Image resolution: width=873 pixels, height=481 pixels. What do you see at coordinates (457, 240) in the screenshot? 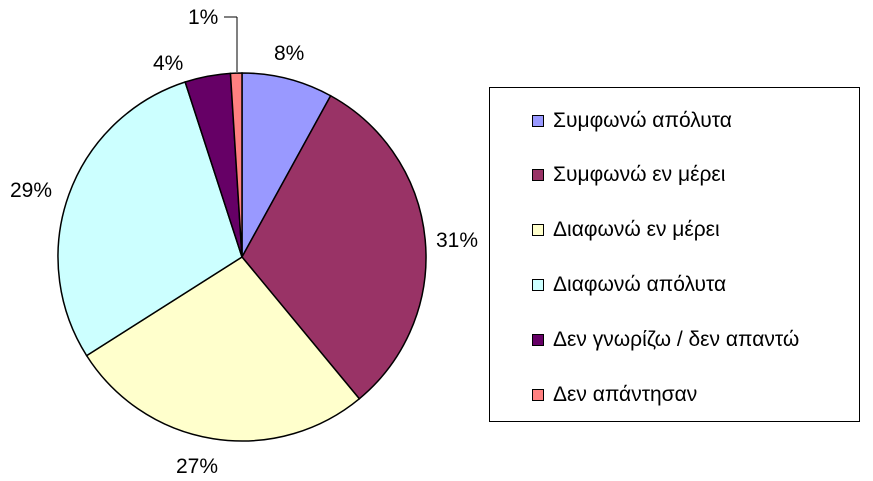
I see `data-label-1: 31%` at bounding box center [457, 240].